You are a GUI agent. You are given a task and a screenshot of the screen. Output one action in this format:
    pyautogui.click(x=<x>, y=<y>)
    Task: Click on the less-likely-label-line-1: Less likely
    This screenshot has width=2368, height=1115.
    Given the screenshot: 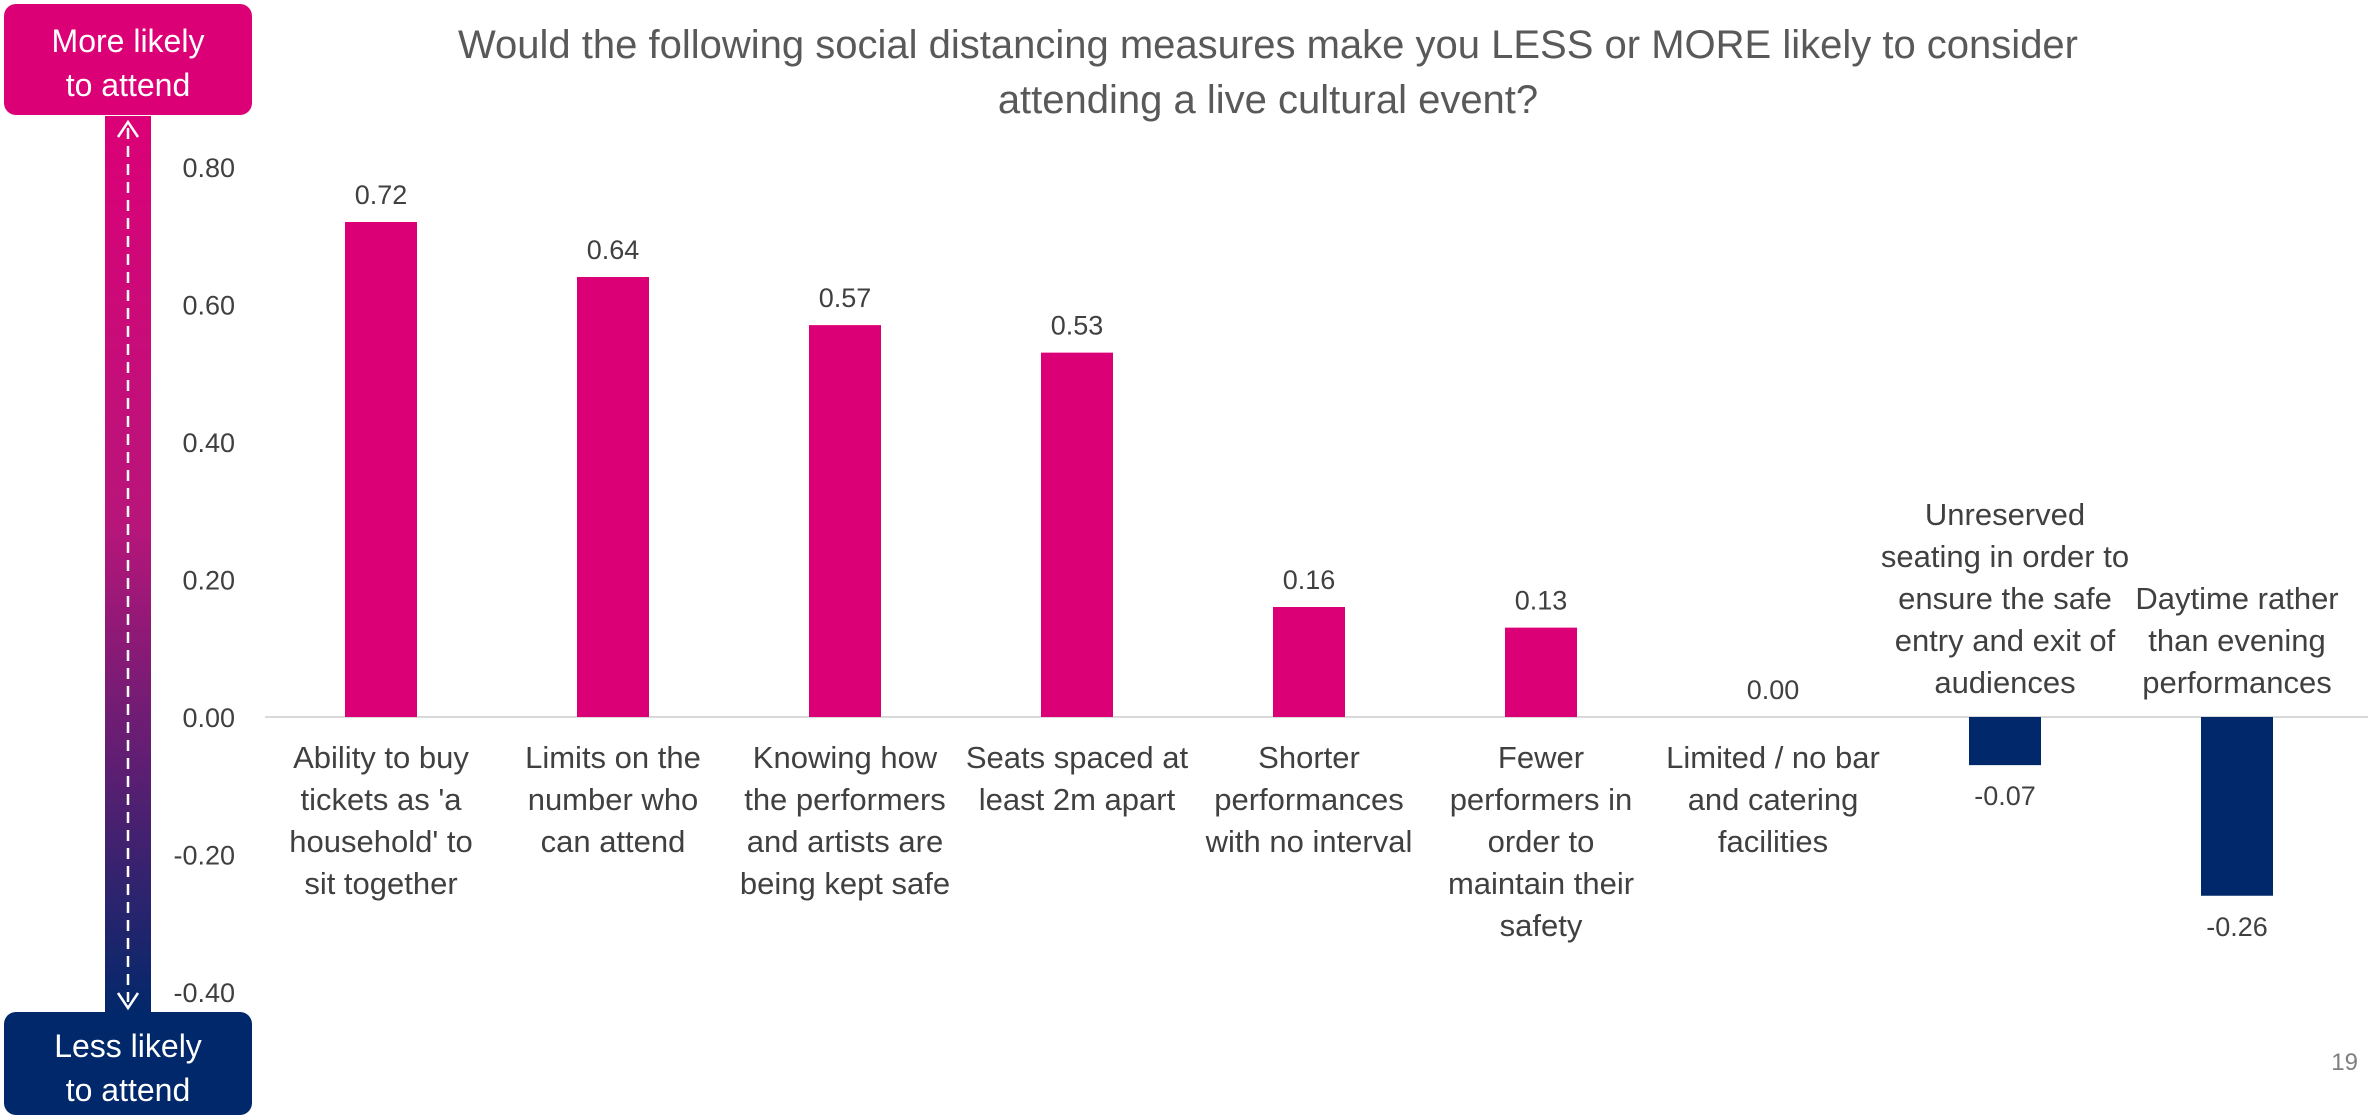 What is the action you would take?
    pyautogui.click(x=128, y=1046)
    